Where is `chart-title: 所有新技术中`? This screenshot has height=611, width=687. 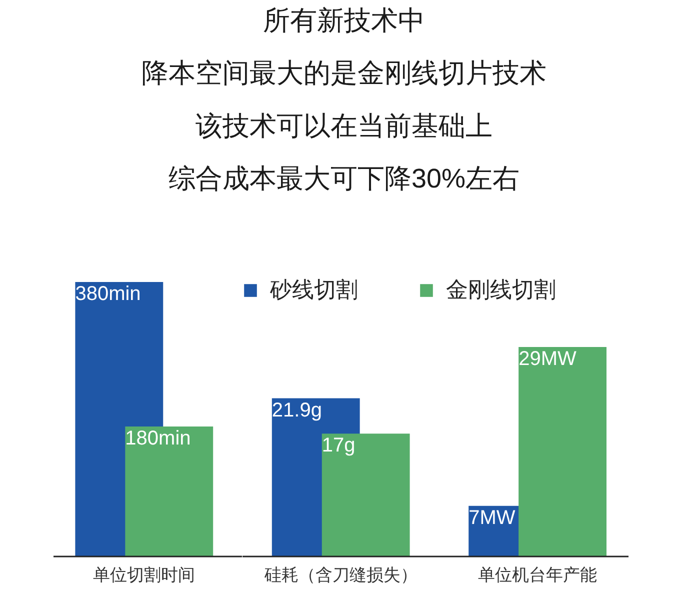
chart-title: 所有新技术中 is located at coordinates (344, 21).